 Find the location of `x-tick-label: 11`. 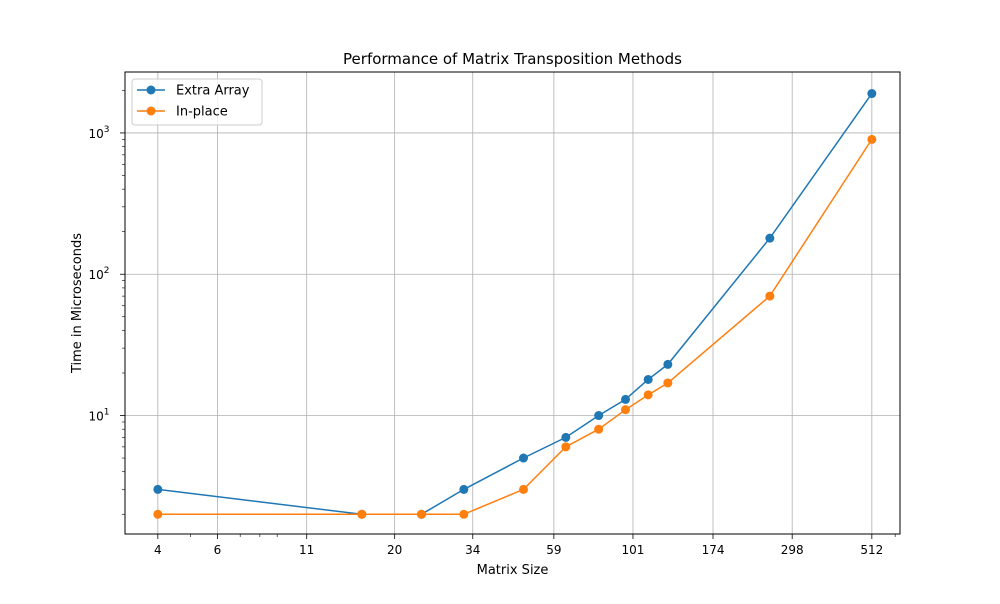

x-tick-label: 11 is located at coordinates (306, 550).